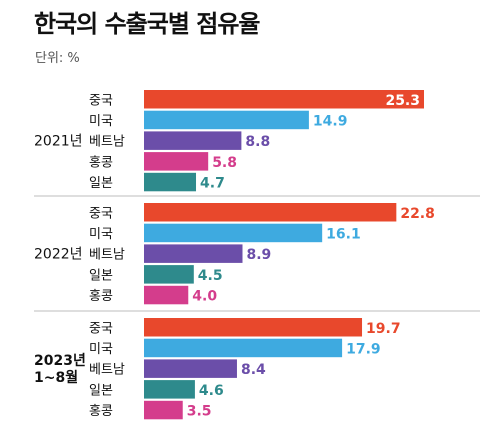 The height and width of the screenshot is (431, 480). I want to click on group-label: 2021년, so click(58, 142).